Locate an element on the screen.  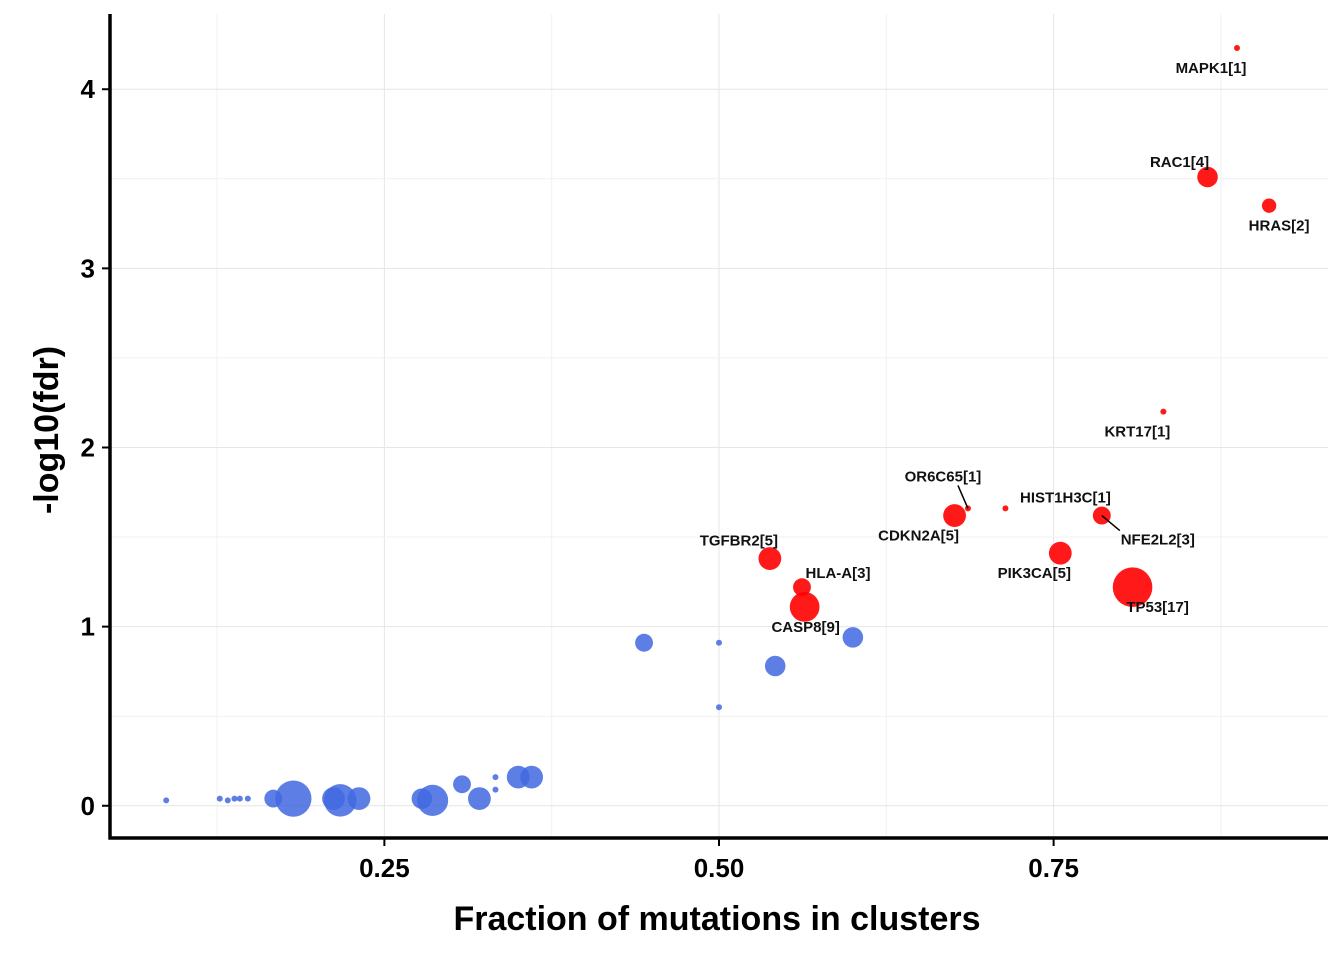
point-label: RAC1[4] is located at coordinates (1179, 162).